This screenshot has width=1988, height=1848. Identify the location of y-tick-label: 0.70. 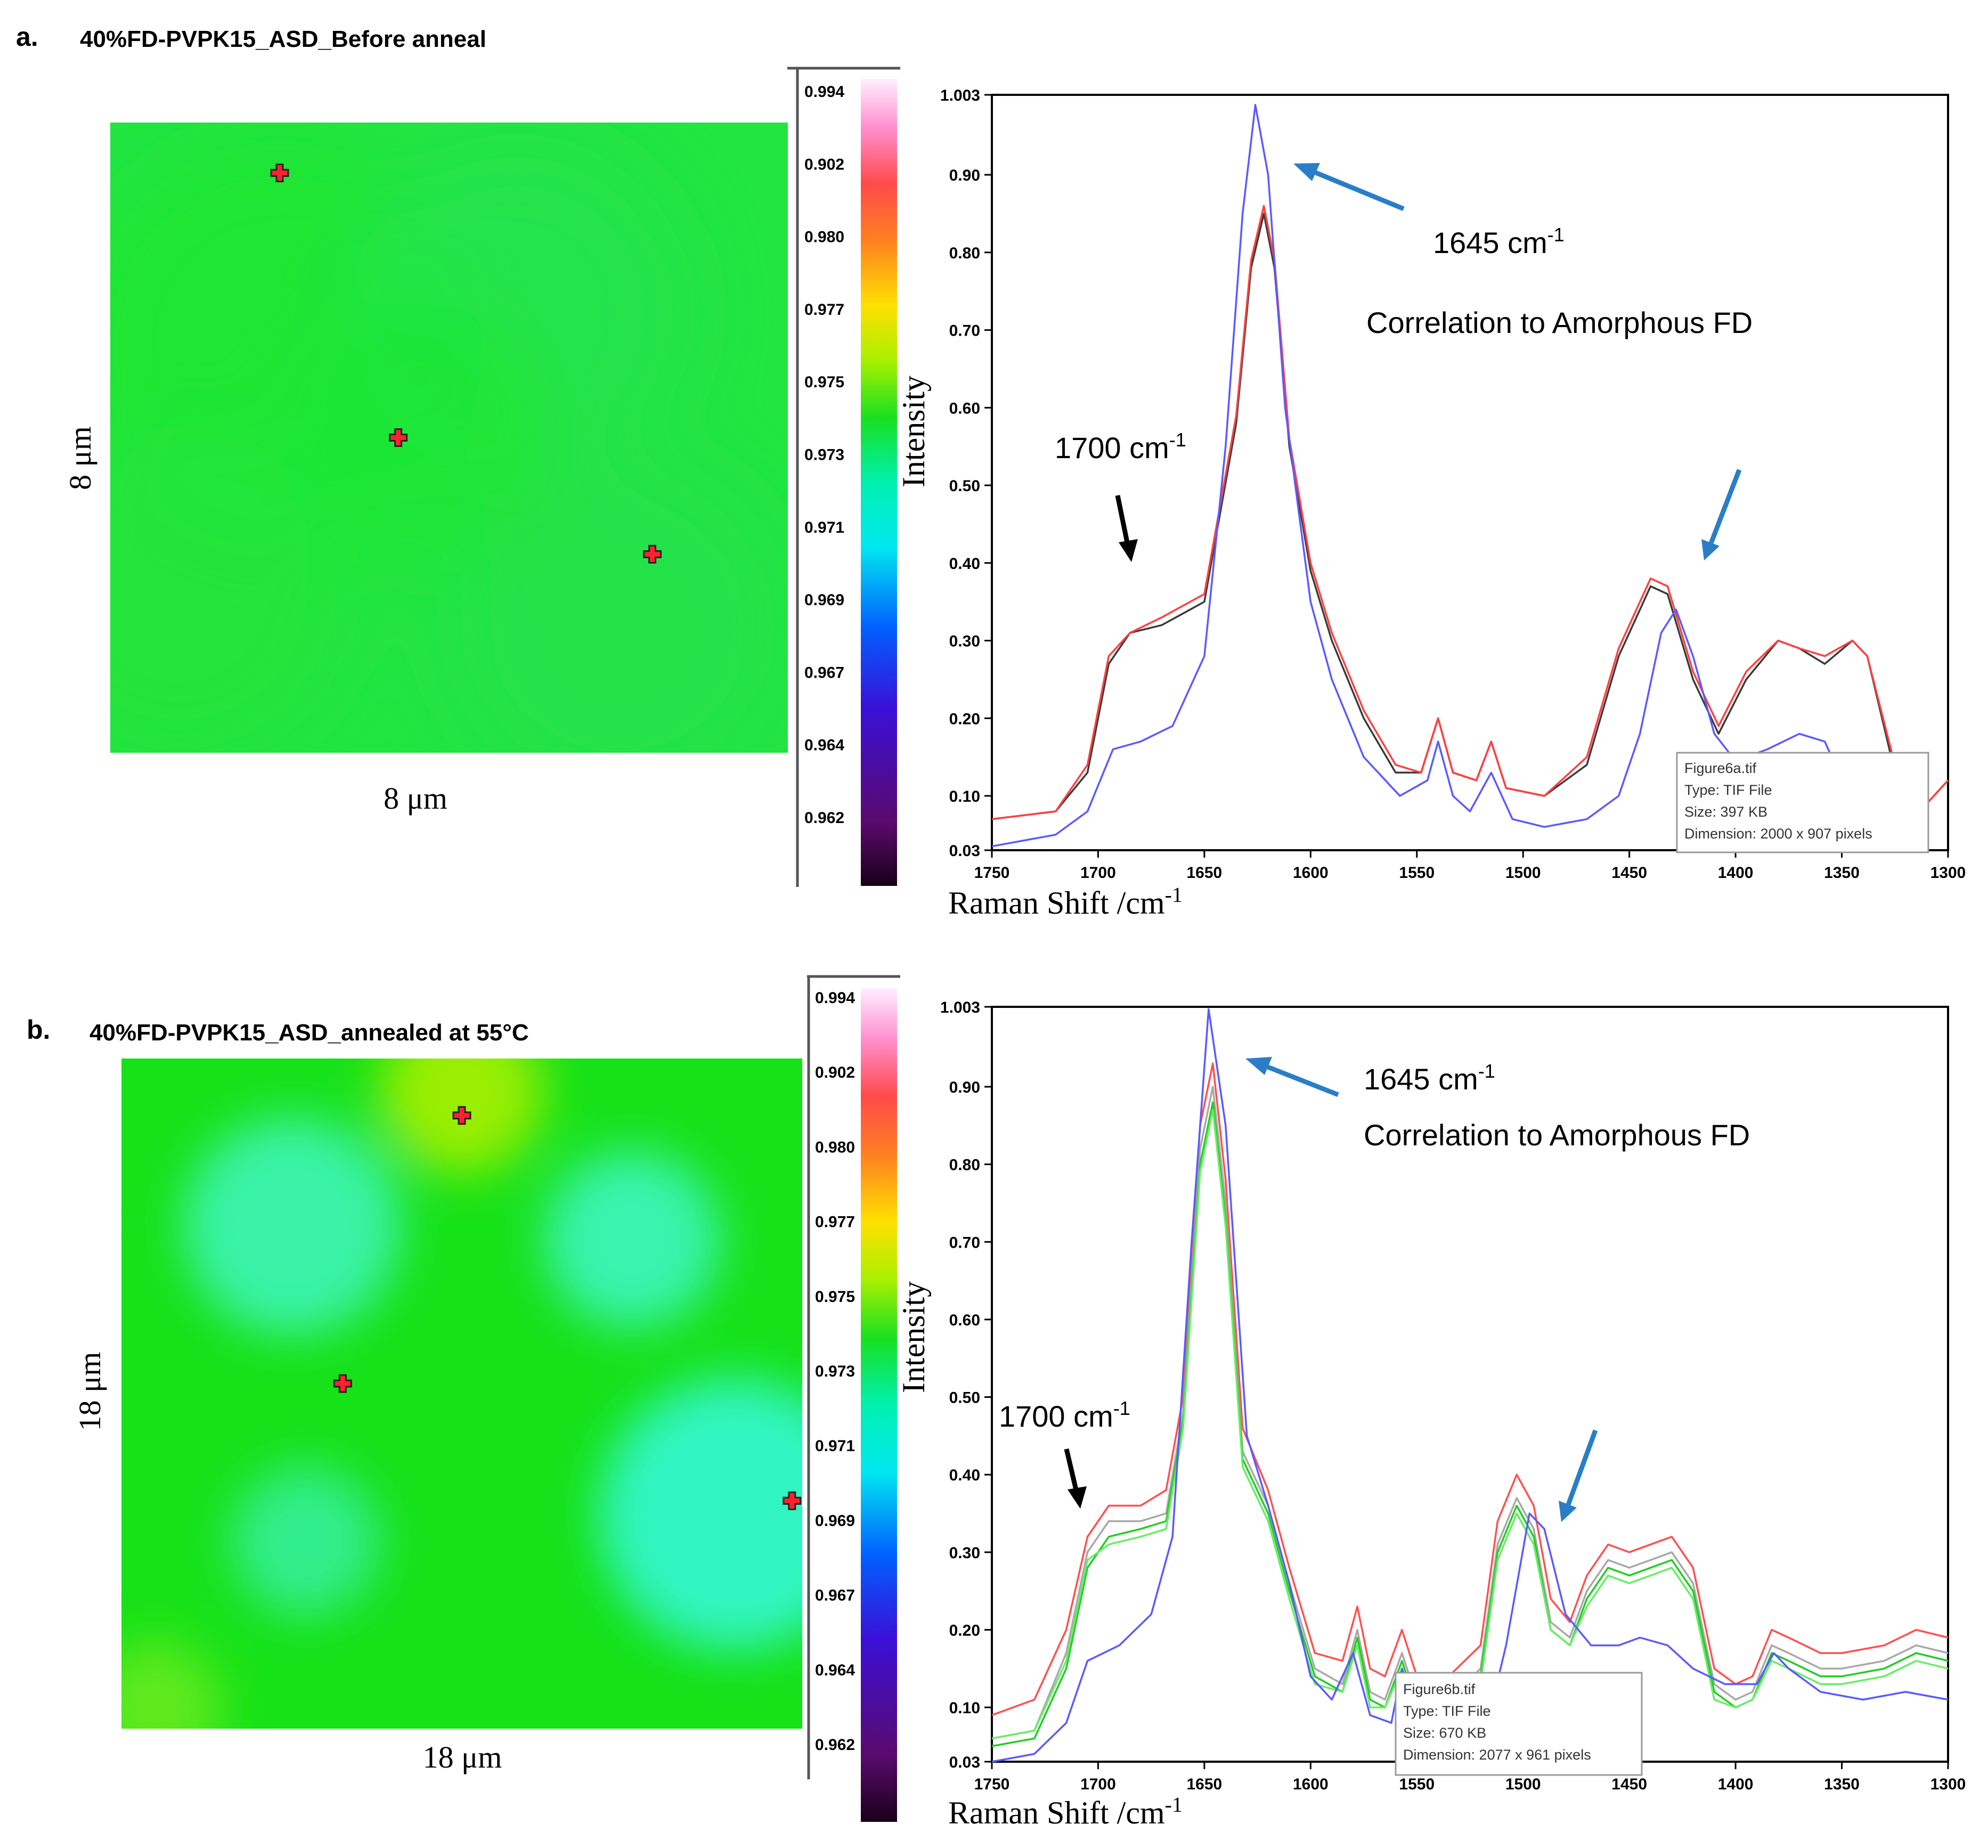
(965, 331).